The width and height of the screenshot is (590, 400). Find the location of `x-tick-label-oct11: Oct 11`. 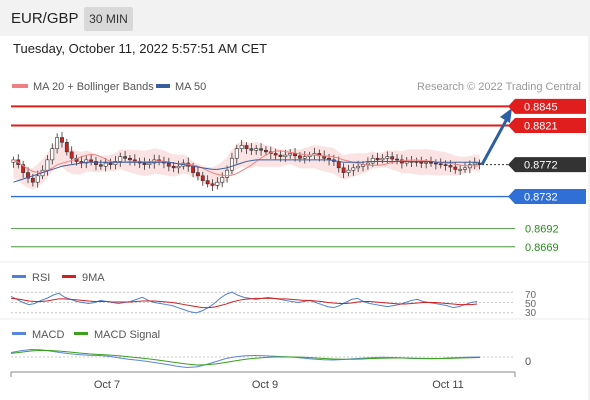

x-tick-label-oct11: Oct 11 is located at coordinates (448, 385).